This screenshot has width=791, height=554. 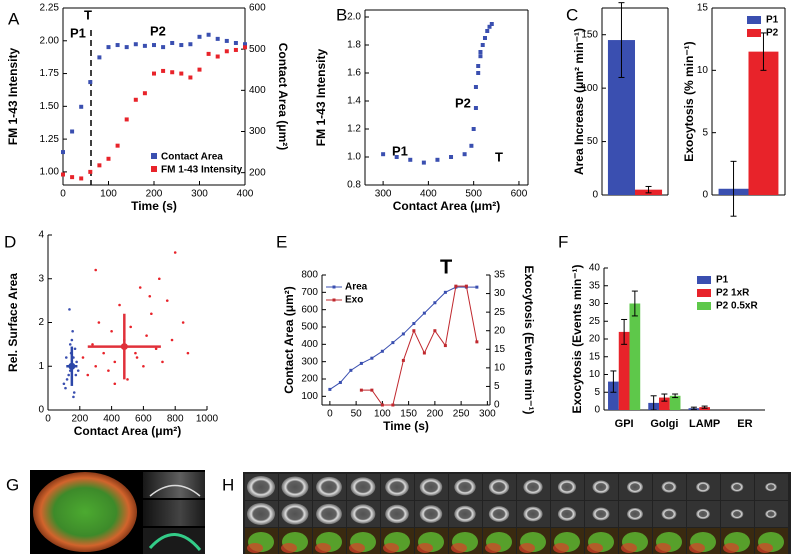 What do you see at coordinates (128, 431) in the screenshot?
I see `x-axis-label: Contact Area (μm²)` at bounding box center [128, 431].